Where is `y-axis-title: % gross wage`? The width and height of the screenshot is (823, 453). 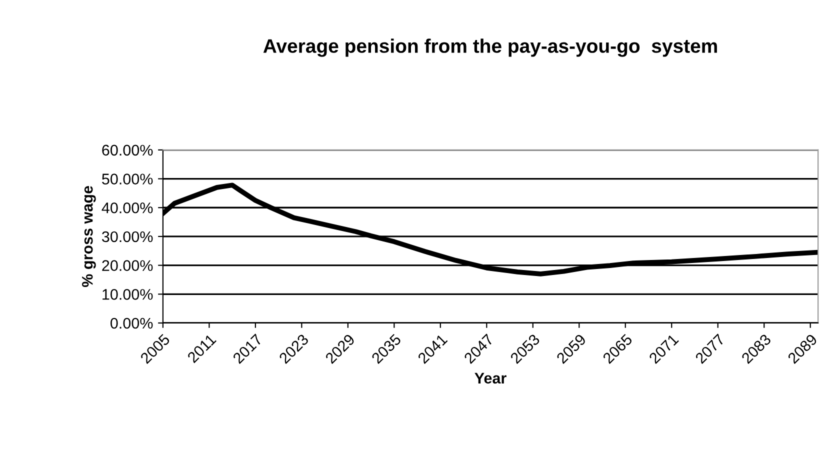
y-axis-title: % gross wage is located at coordinates (89, 237).